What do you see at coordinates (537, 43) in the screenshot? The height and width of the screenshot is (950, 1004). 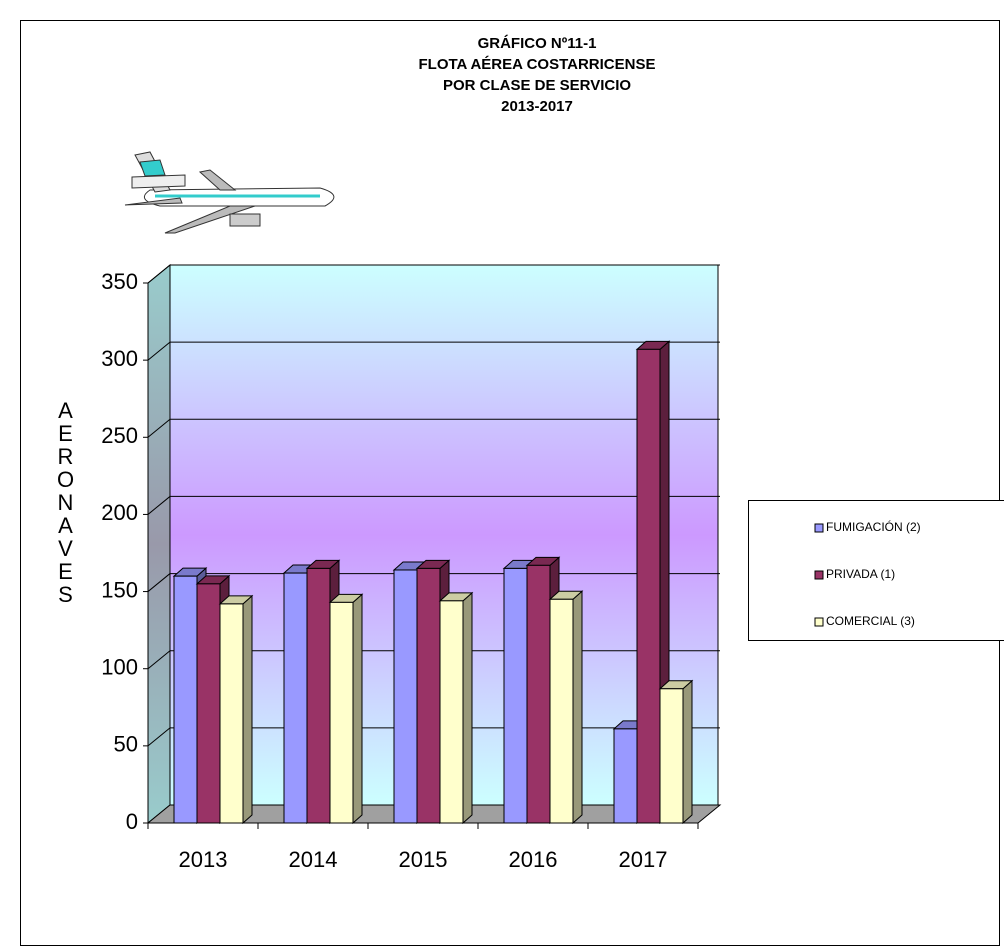 I see `chart-title: GRÁFICO Nº11-1` at bounding box center [537, 43].